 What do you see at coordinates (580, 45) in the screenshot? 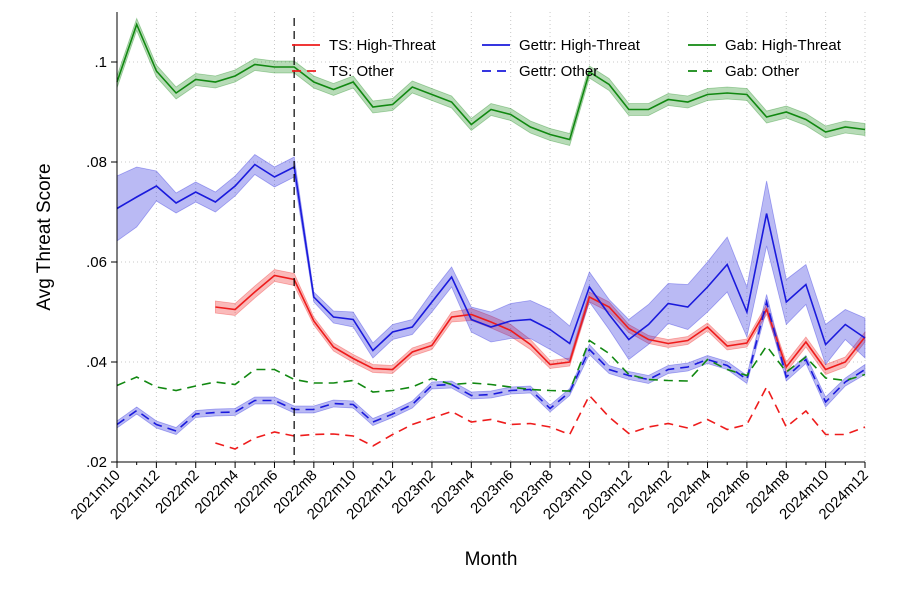
I see `legend-label-gettr-high-threat: Gettr: High-Threat` at bounding box center [580, 45].